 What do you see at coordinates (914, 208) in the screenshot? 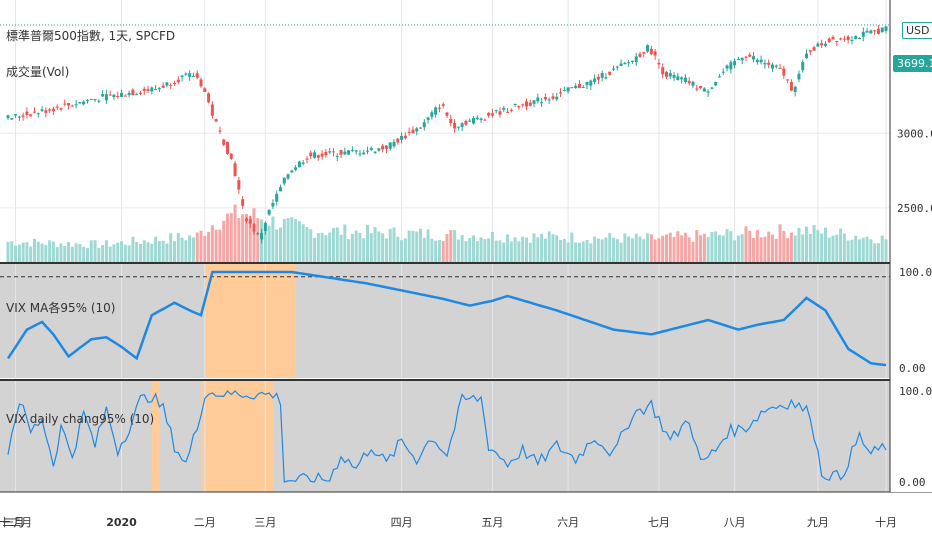
I see `main-y-tick-label: 2500.00` at bounding box center [914, 208].